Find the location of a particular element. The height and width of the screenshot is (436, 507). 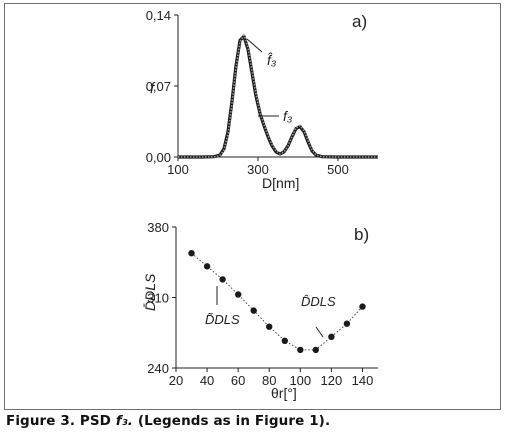

series-fhat-line is located at coordinates (278, 96).